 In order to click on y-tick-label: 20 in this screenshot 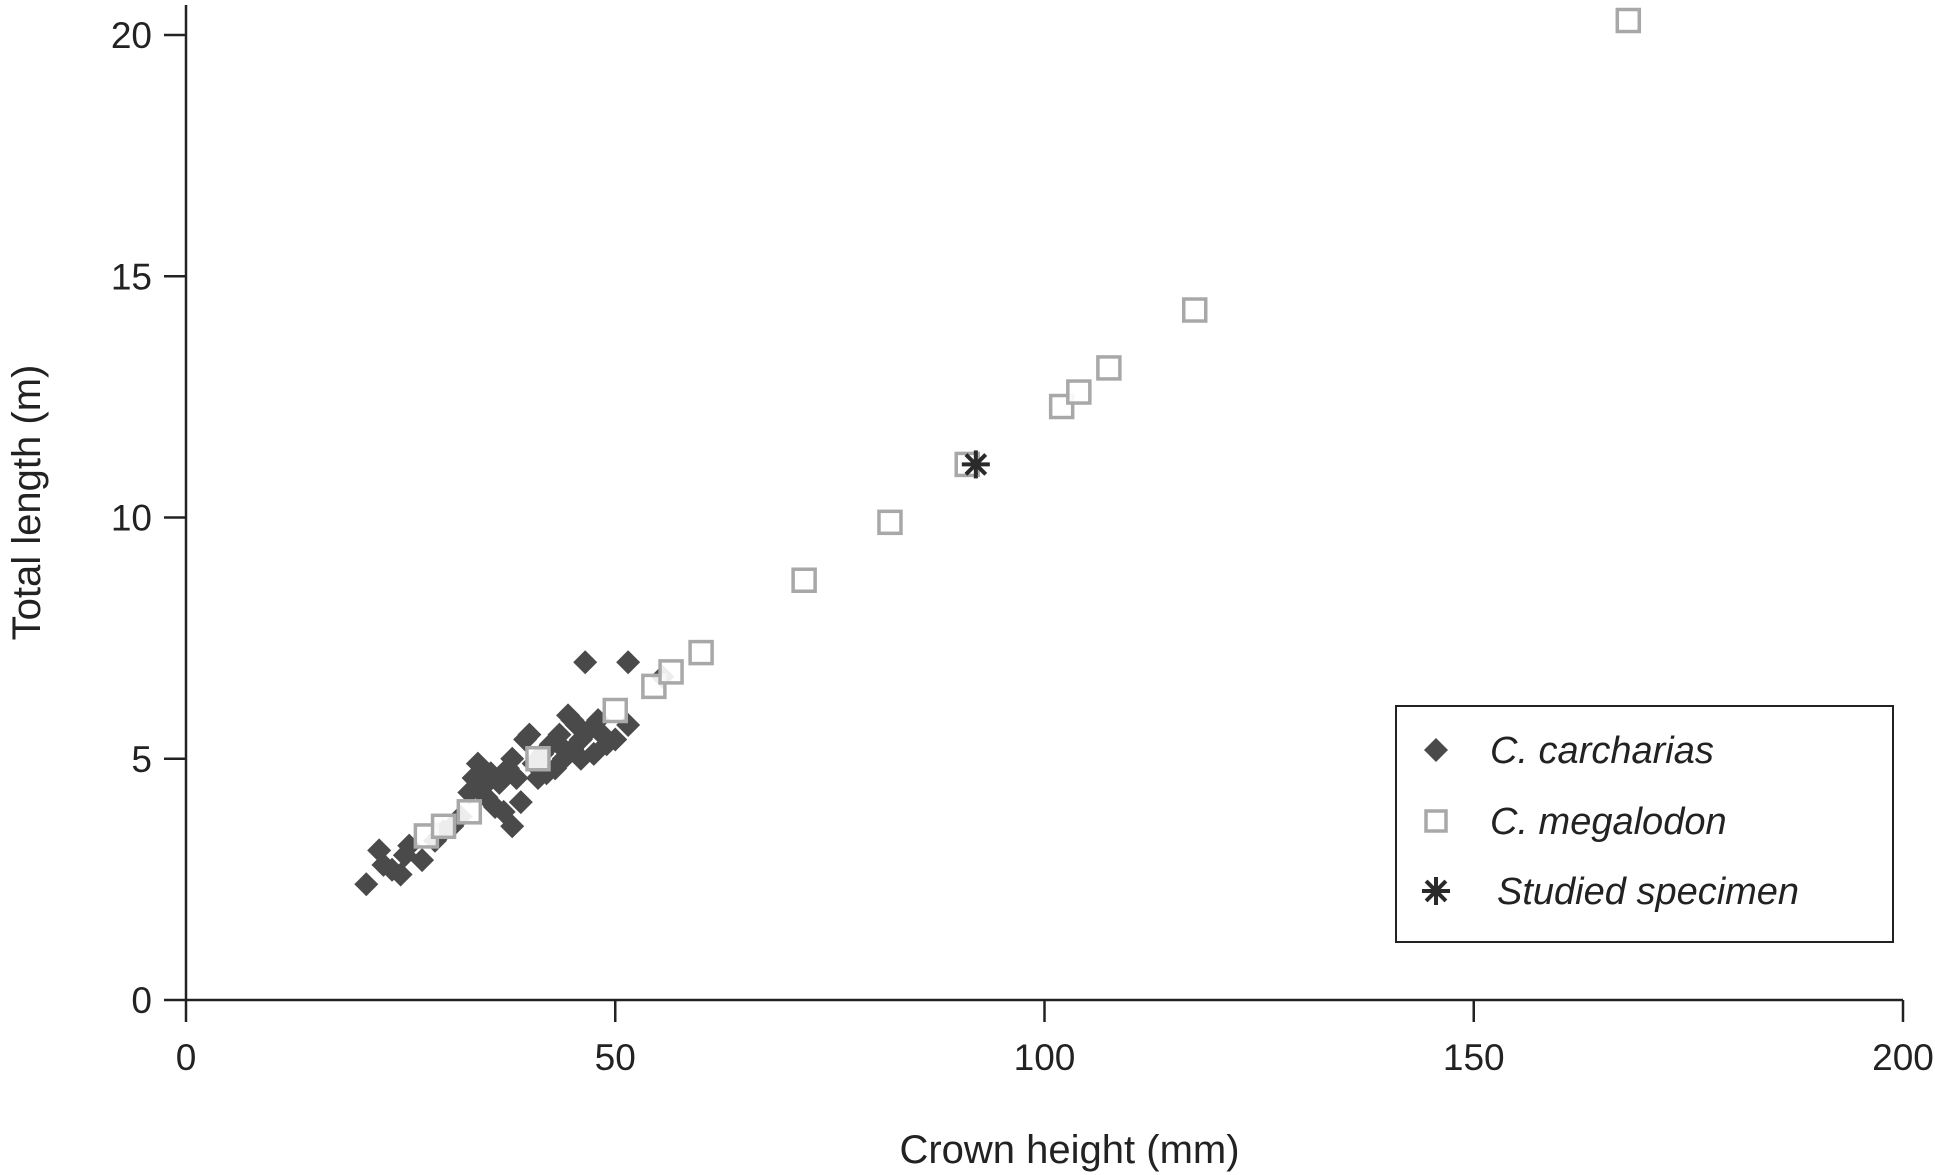, I will do `click(131, 35)`.